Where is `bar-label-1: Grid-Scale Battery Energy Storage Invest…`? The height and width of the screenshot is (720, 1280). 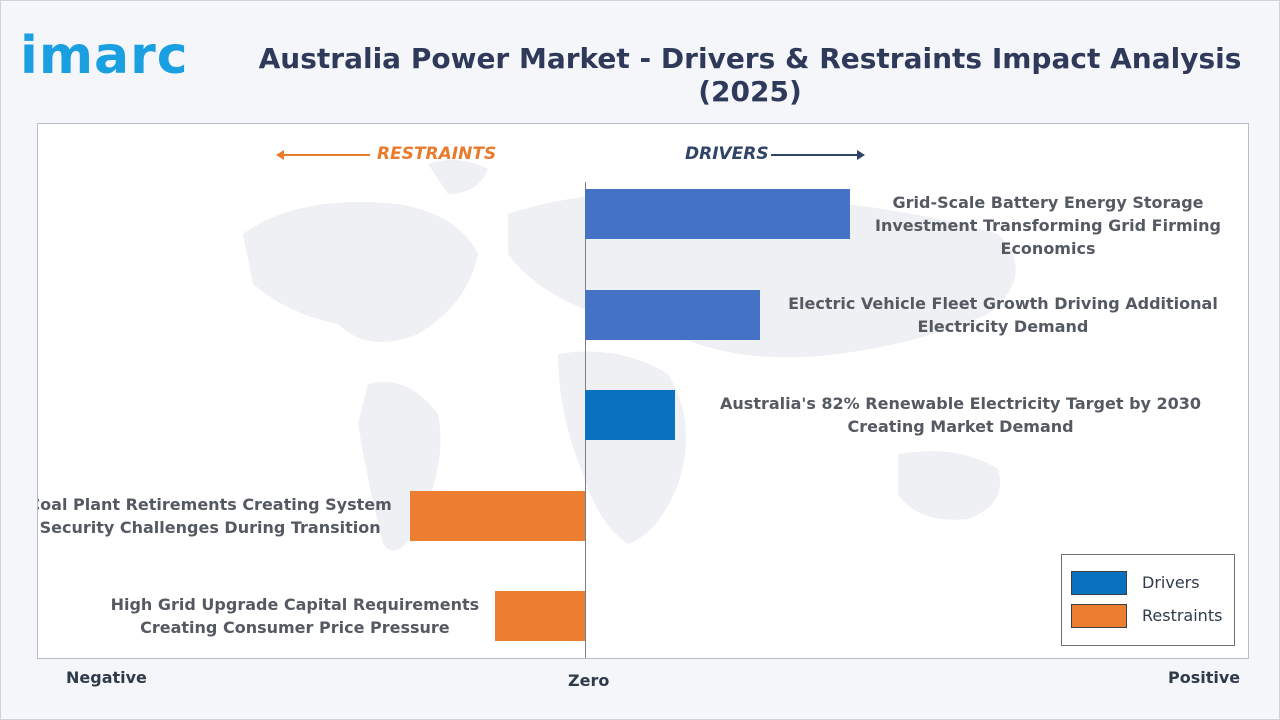
bar-label-1: Grid-Scale Battery Energy Storage Invest… is located at coordinates (1048, 225).